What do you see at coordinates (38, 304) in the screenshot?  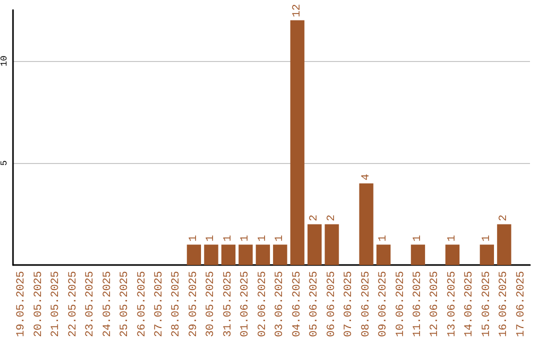 I see `x-tick-label: 20.05.2025` at bounding box center [38, 304].